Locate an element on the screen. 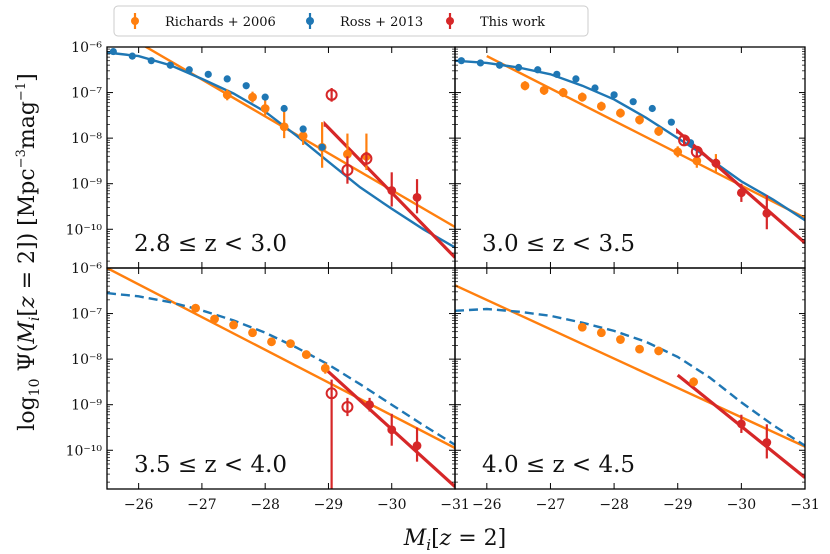 The image size is (830, 554). legend: Richards + 2006 Ross + 2013 This work is located at coordinates (351, 21).